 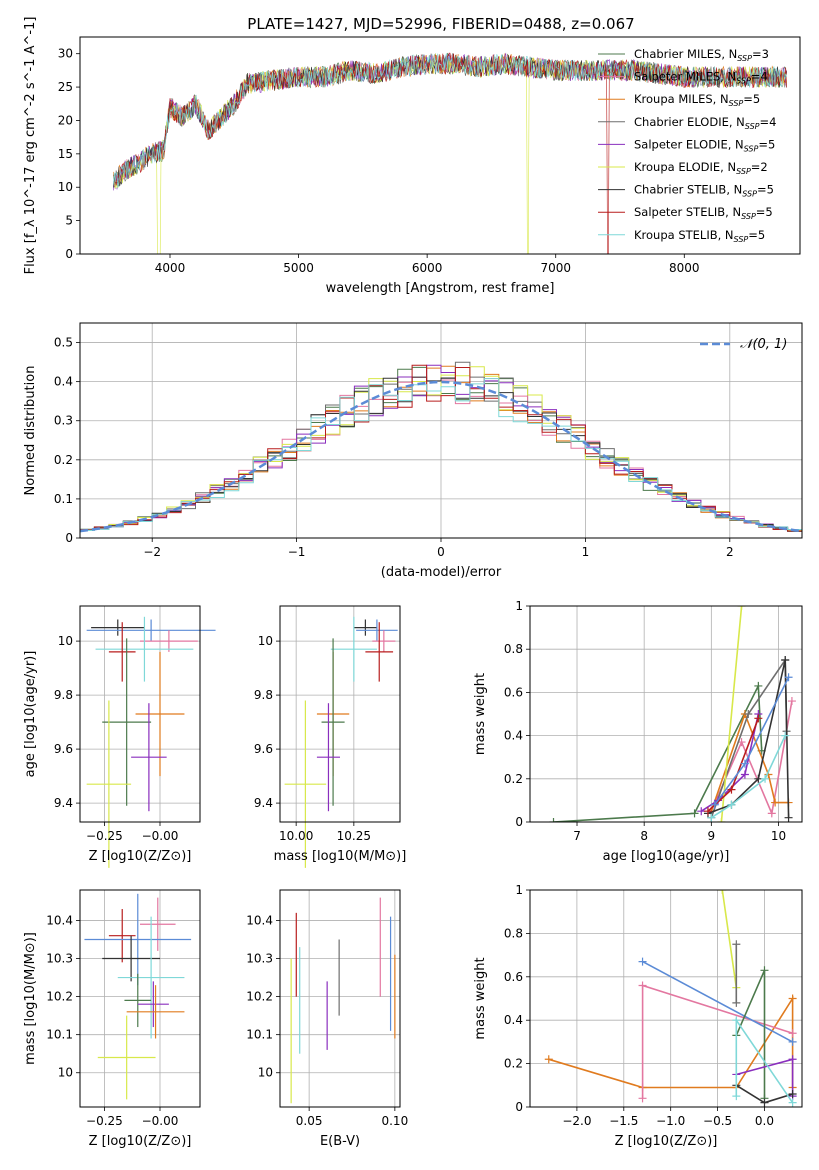 I want to click on y-axis-label: age [log10(age/yr)], so click(x=30, y=714).